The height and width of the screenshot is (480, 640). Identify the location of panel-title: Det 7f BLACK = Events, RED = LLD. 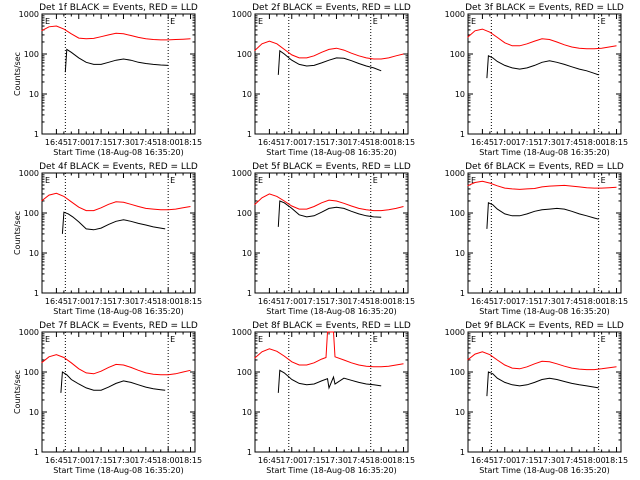
(118, 326).